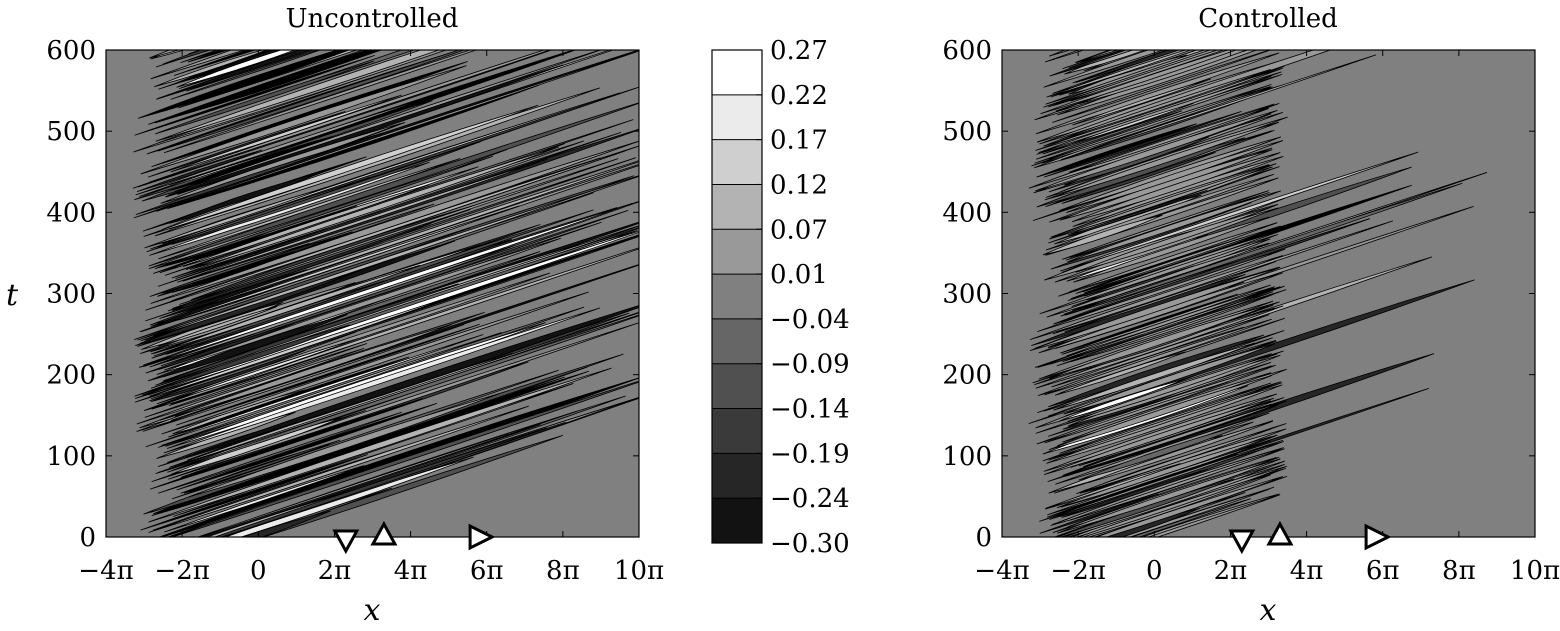 This screenshot has height=631, width=1560. Describe the element at coordinates (71, 213) in the screenshot. I see `y-tick-label: 400` at that location.